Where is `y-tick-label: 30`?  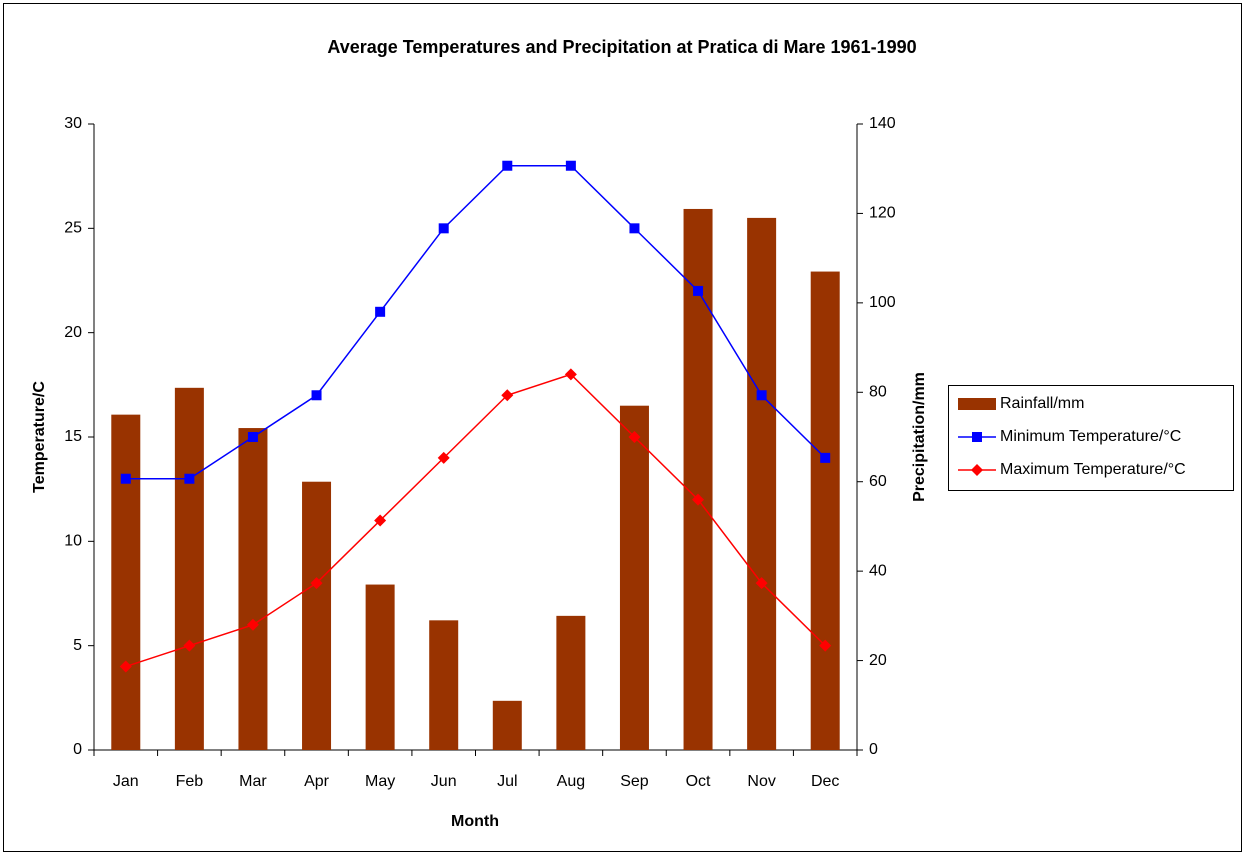 y-tick-label: 30 is located at coordinates (73, 123).